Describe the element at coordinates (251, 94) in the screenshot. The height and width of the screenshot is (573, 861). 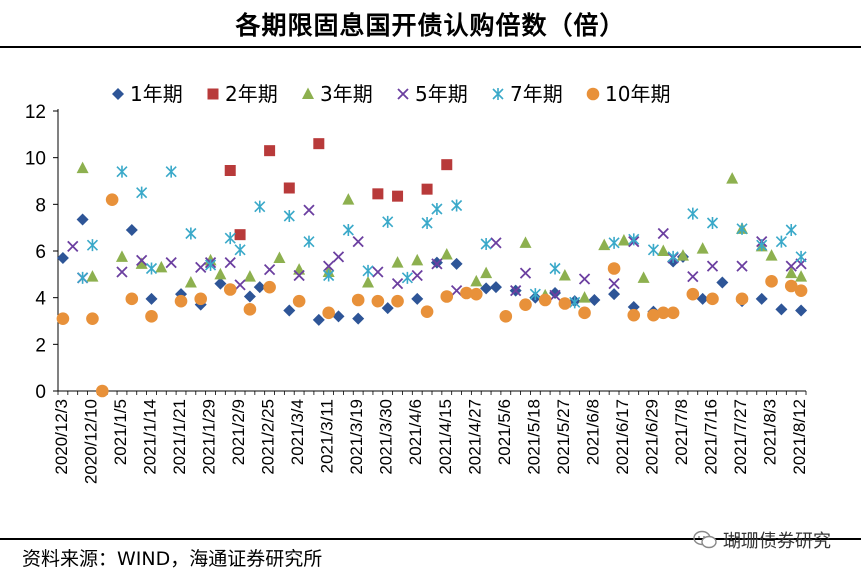
I see `legend-label: 2年期` at that location.